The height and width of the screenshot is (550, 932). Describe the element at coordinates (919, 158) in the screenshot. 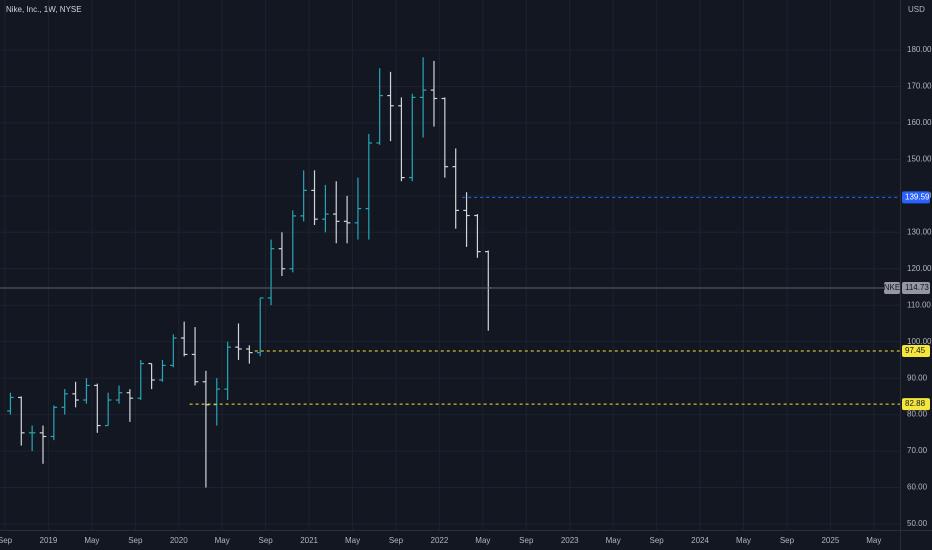

I see `y-tick-label: 150.00` at that location.